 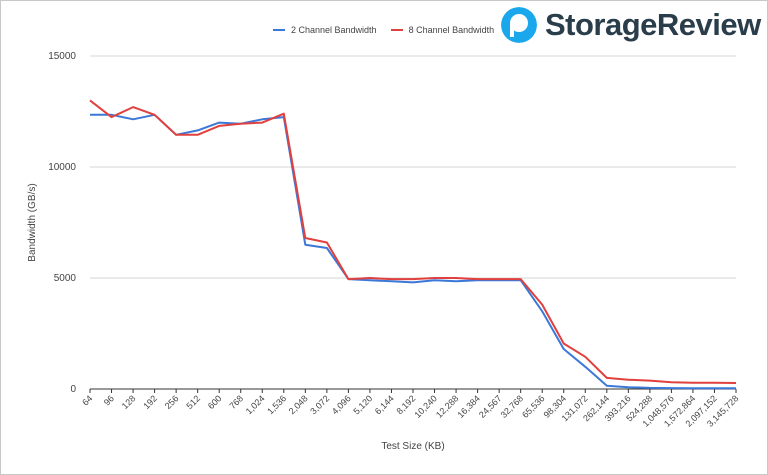 I want to click on x-tick-label: 1,024, so click(x=255, y=404).